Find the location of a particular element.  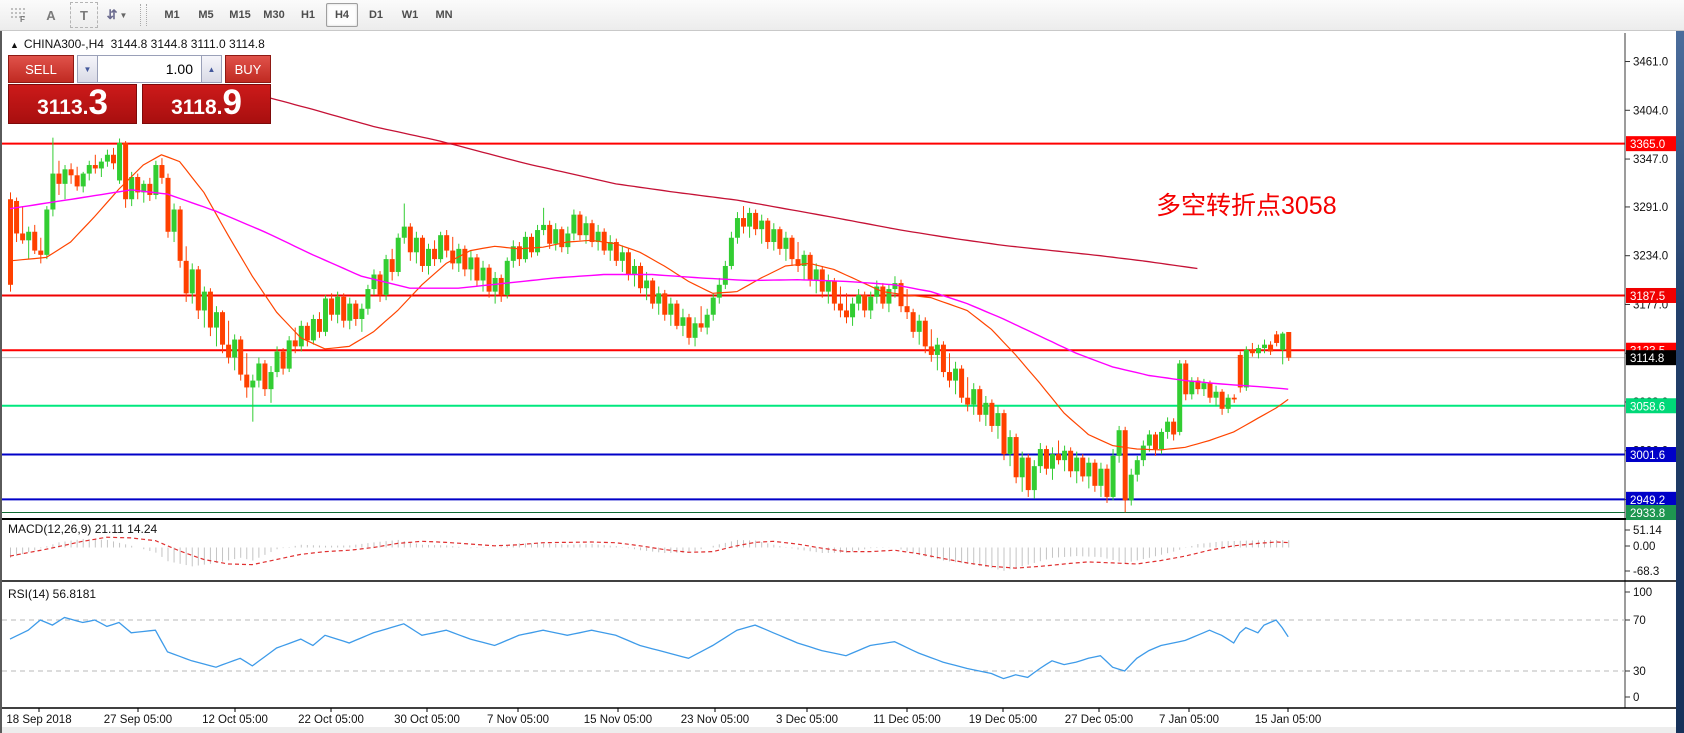

text-label-icon: T is located at coordinates (84, 15).